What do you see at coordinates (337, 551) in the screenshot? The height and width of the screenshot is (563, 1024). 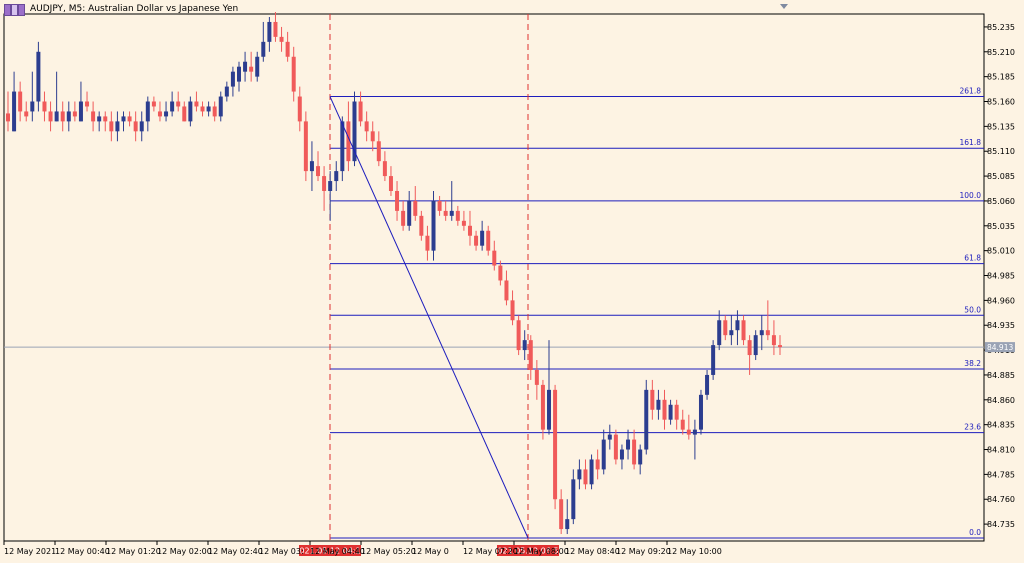 I see `x-tick-label: 12 May 04:40` at bounding box center [337, 551].